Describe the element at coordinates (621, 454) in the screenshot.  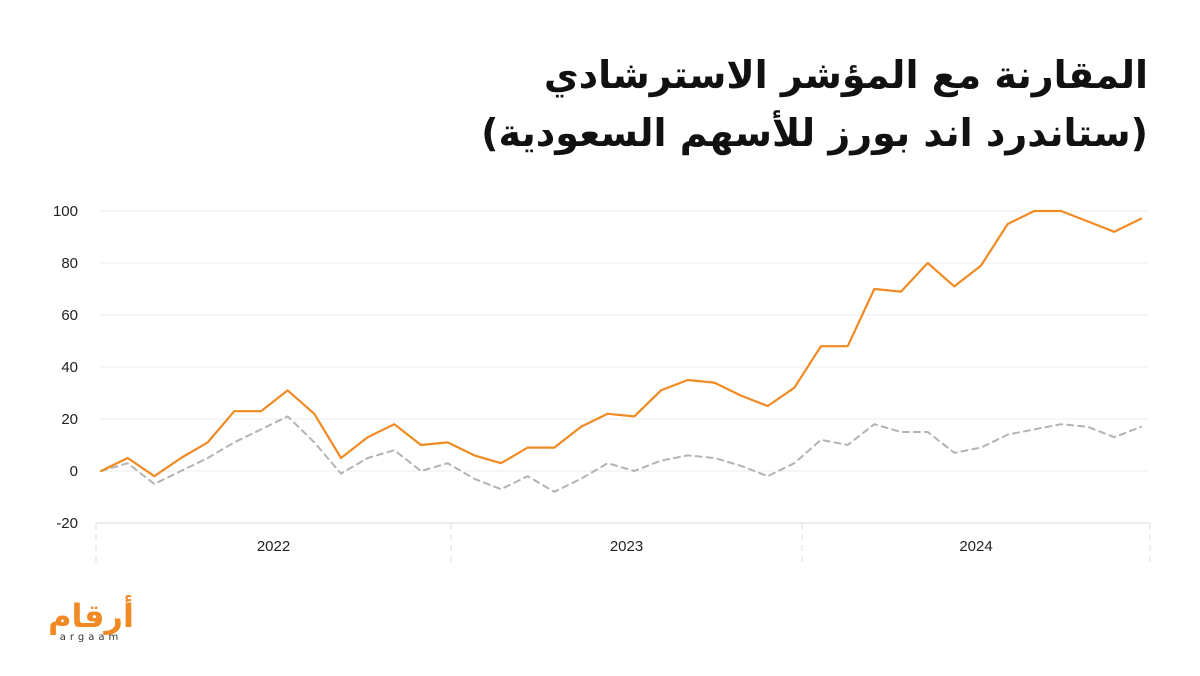
I see `benchmark-series-line` at that location.